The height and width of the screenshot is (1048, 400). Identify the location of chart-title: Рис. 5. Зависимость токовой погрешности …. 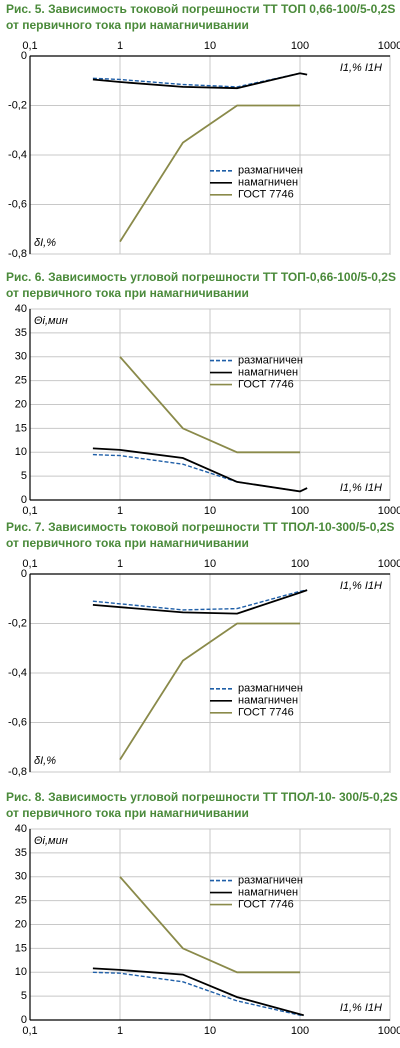
(200, 9).